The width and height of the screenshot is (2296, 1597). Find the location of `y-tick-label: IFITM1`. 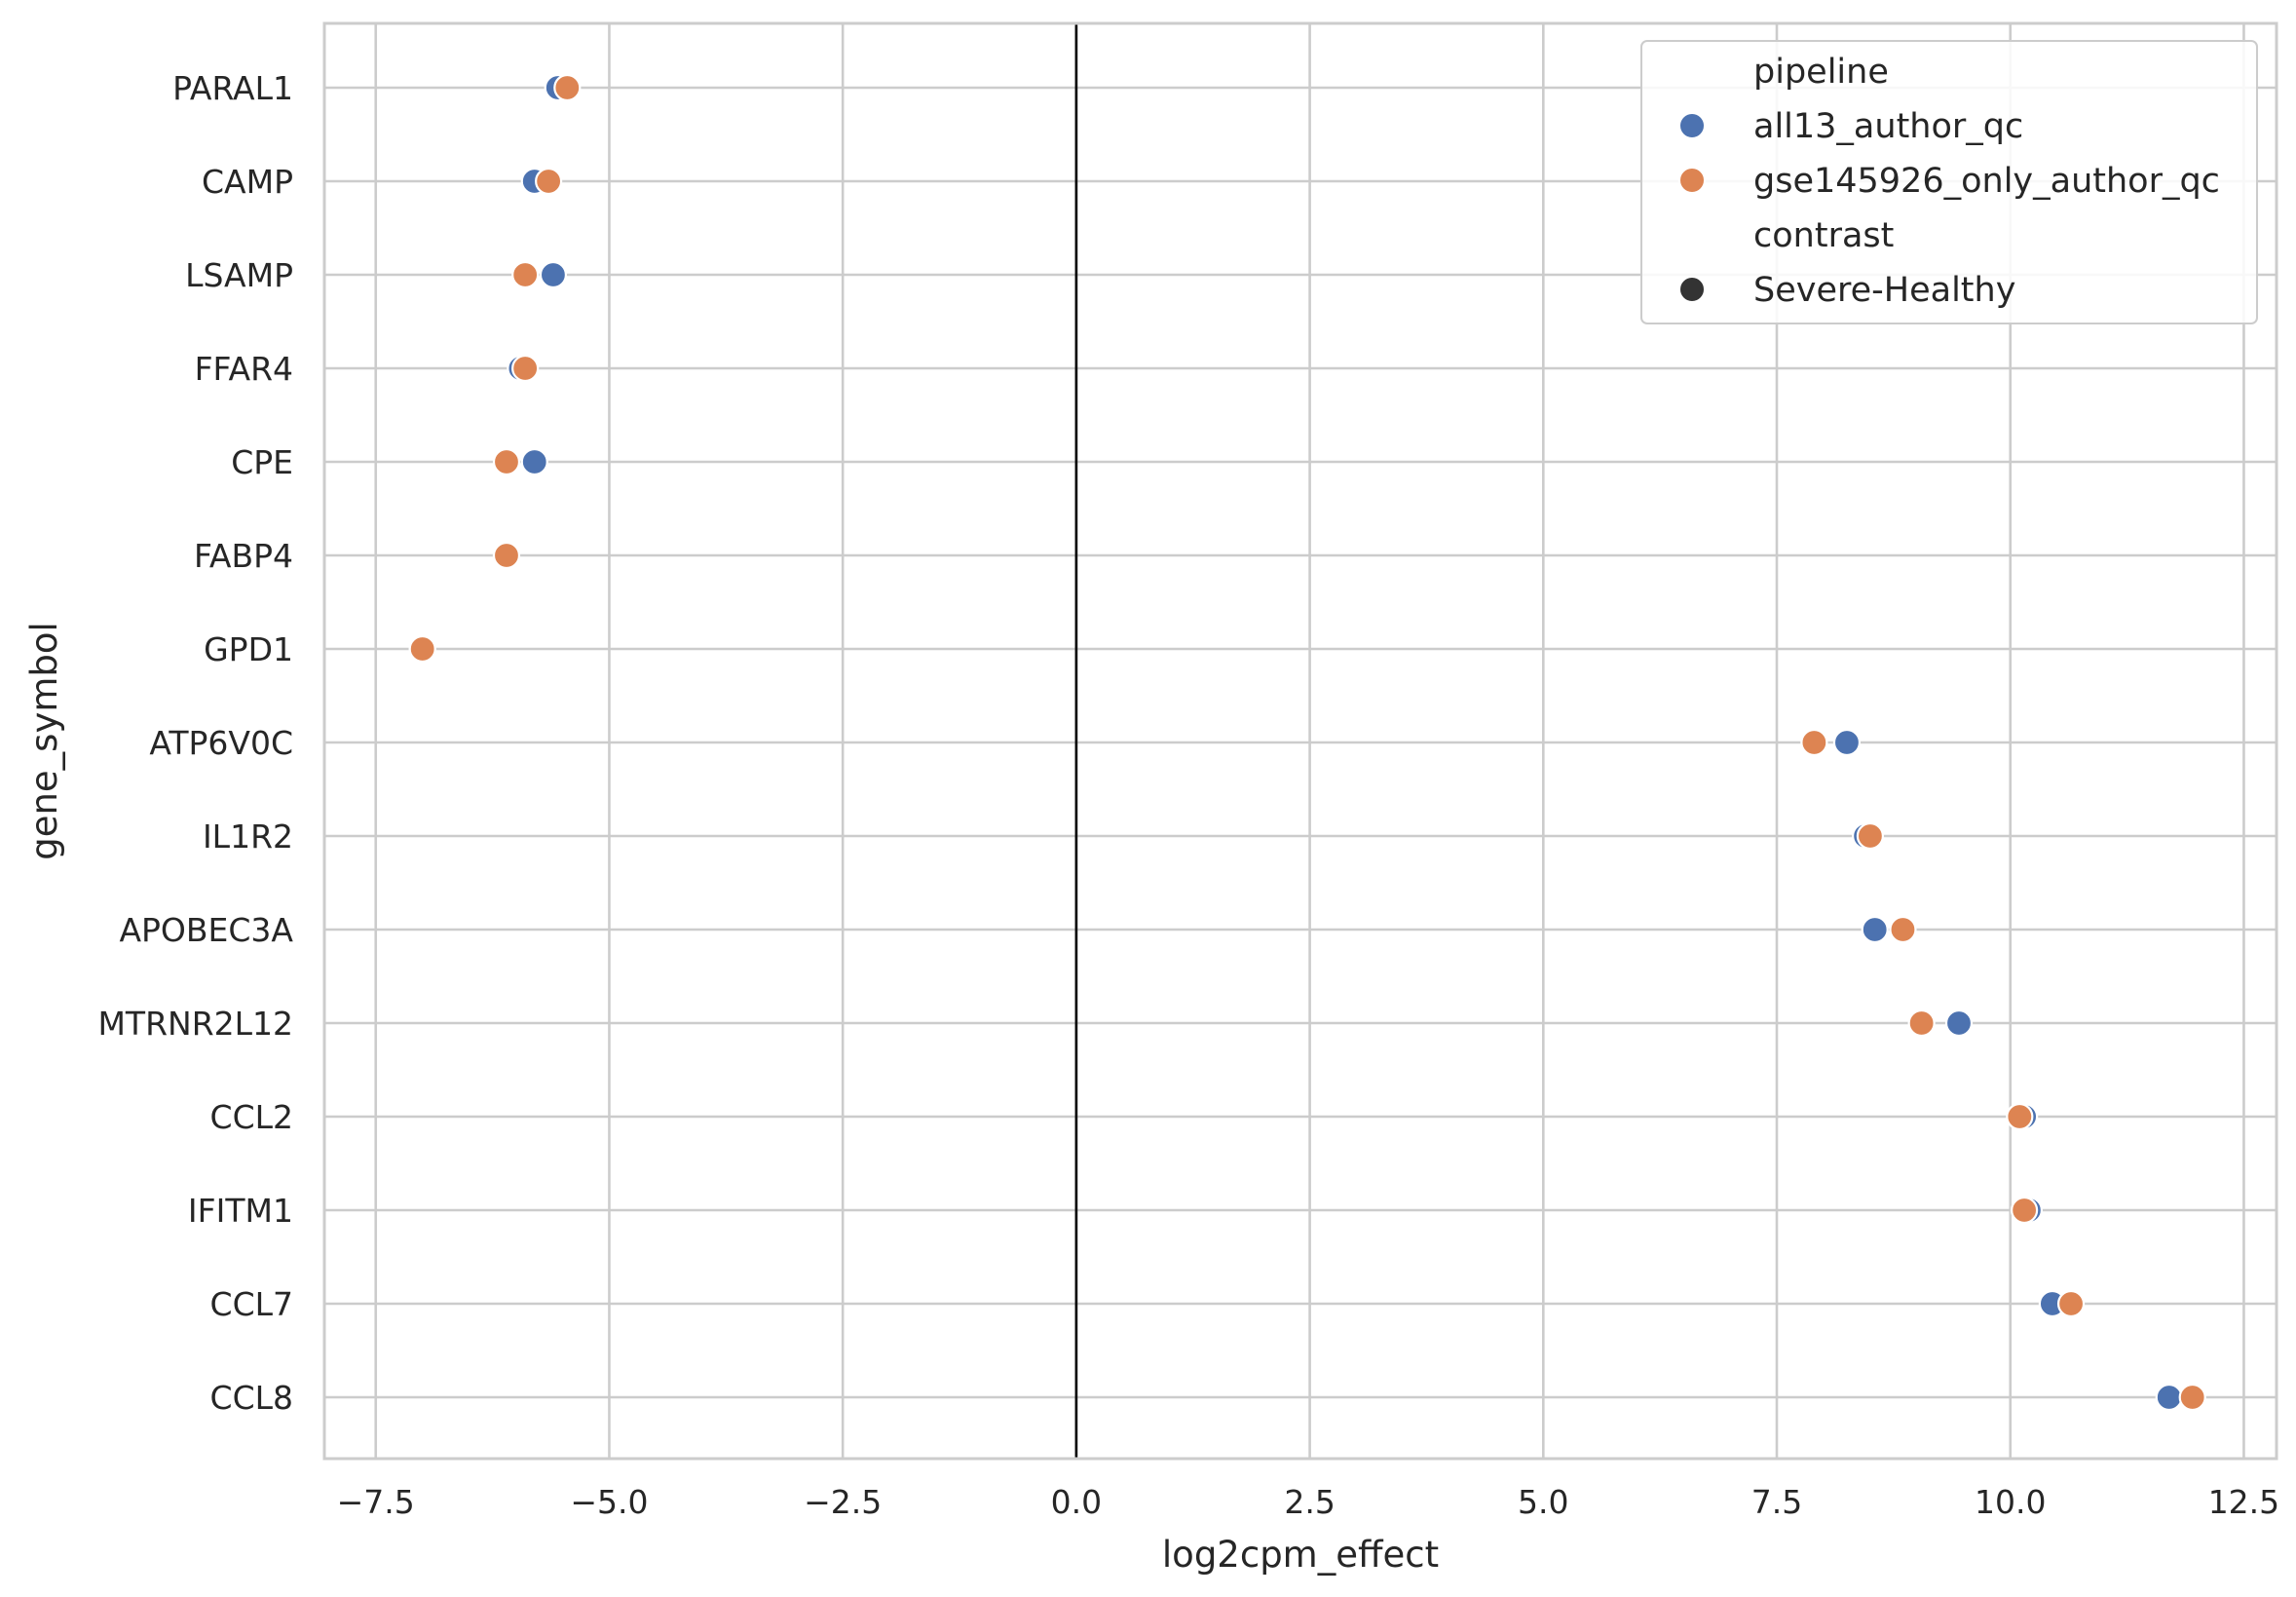

y-tick-label: IFITM1 is located at coordinates (240, 1211).